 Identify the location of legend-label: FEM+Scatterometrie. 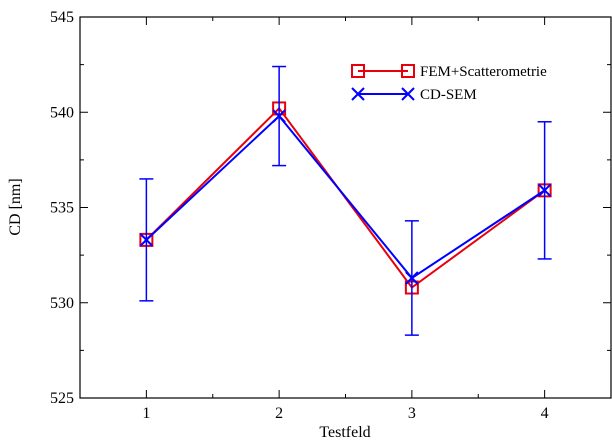
(483, 72).